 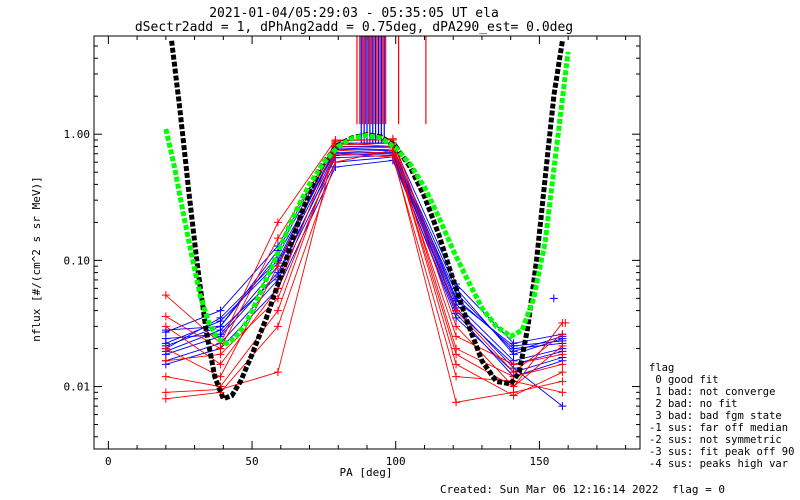 What do you see at coordinates (693, 404) in the screenshot?
I see `legend-item: 2 bad: no fit` at bounding box center [693, 404].